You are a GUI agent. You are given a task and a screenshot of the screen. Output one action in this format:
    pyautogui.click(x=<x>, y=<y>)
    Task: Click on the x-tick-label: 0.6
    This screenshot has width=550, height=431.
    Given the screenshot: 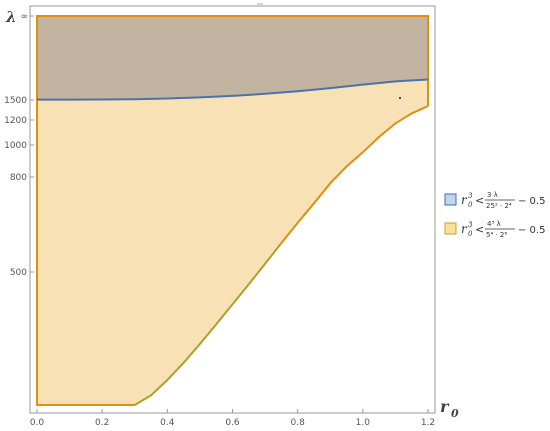 What is the action you would take?
    pyautogui.click(x=232, y=423)
    